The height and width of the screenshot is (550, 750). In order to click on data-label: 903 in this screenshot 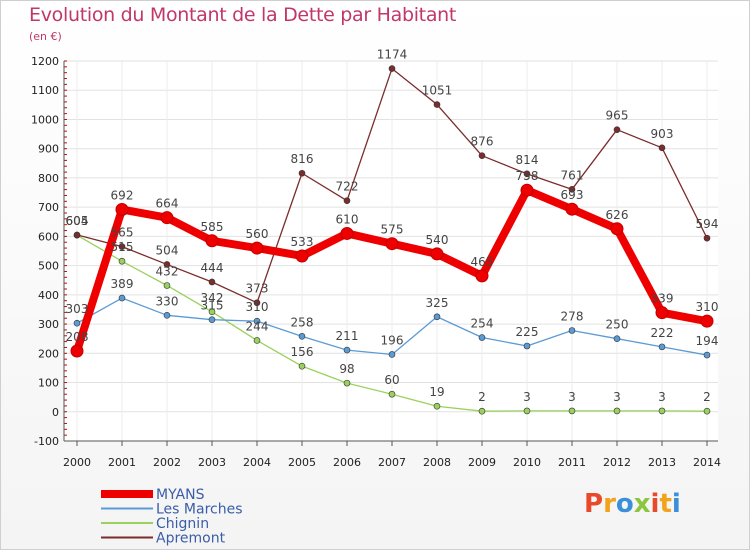, I will do `click(662, 134)`.